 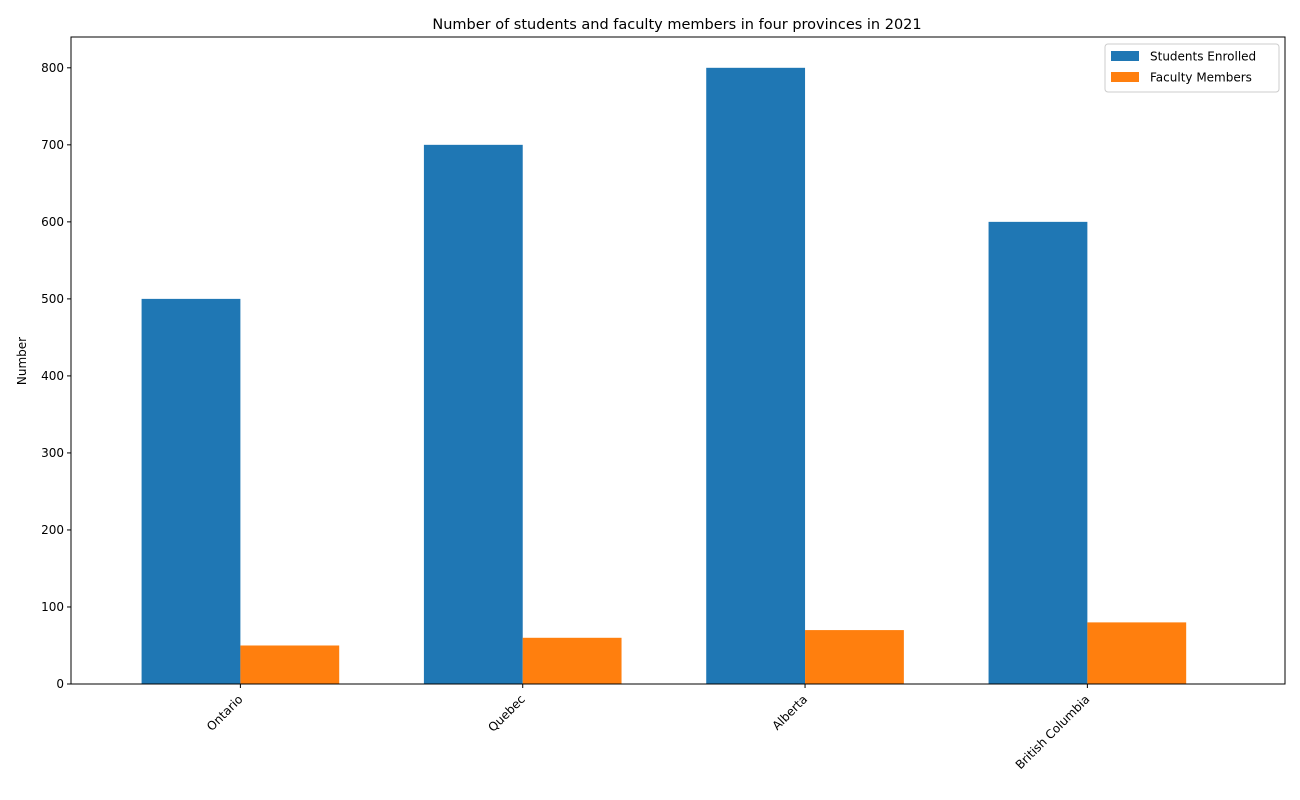 What do you see at coordinates (52, 376) in the screenshot?
I see `y-tick-label: 400` at bounding box center [52, 376].